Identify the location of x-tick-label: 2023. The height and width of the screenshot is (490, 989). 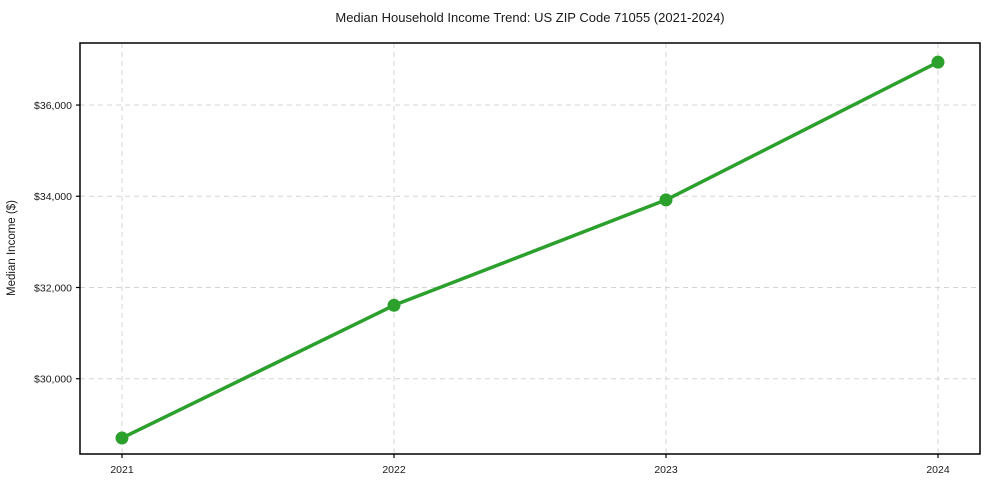
(666, 470).